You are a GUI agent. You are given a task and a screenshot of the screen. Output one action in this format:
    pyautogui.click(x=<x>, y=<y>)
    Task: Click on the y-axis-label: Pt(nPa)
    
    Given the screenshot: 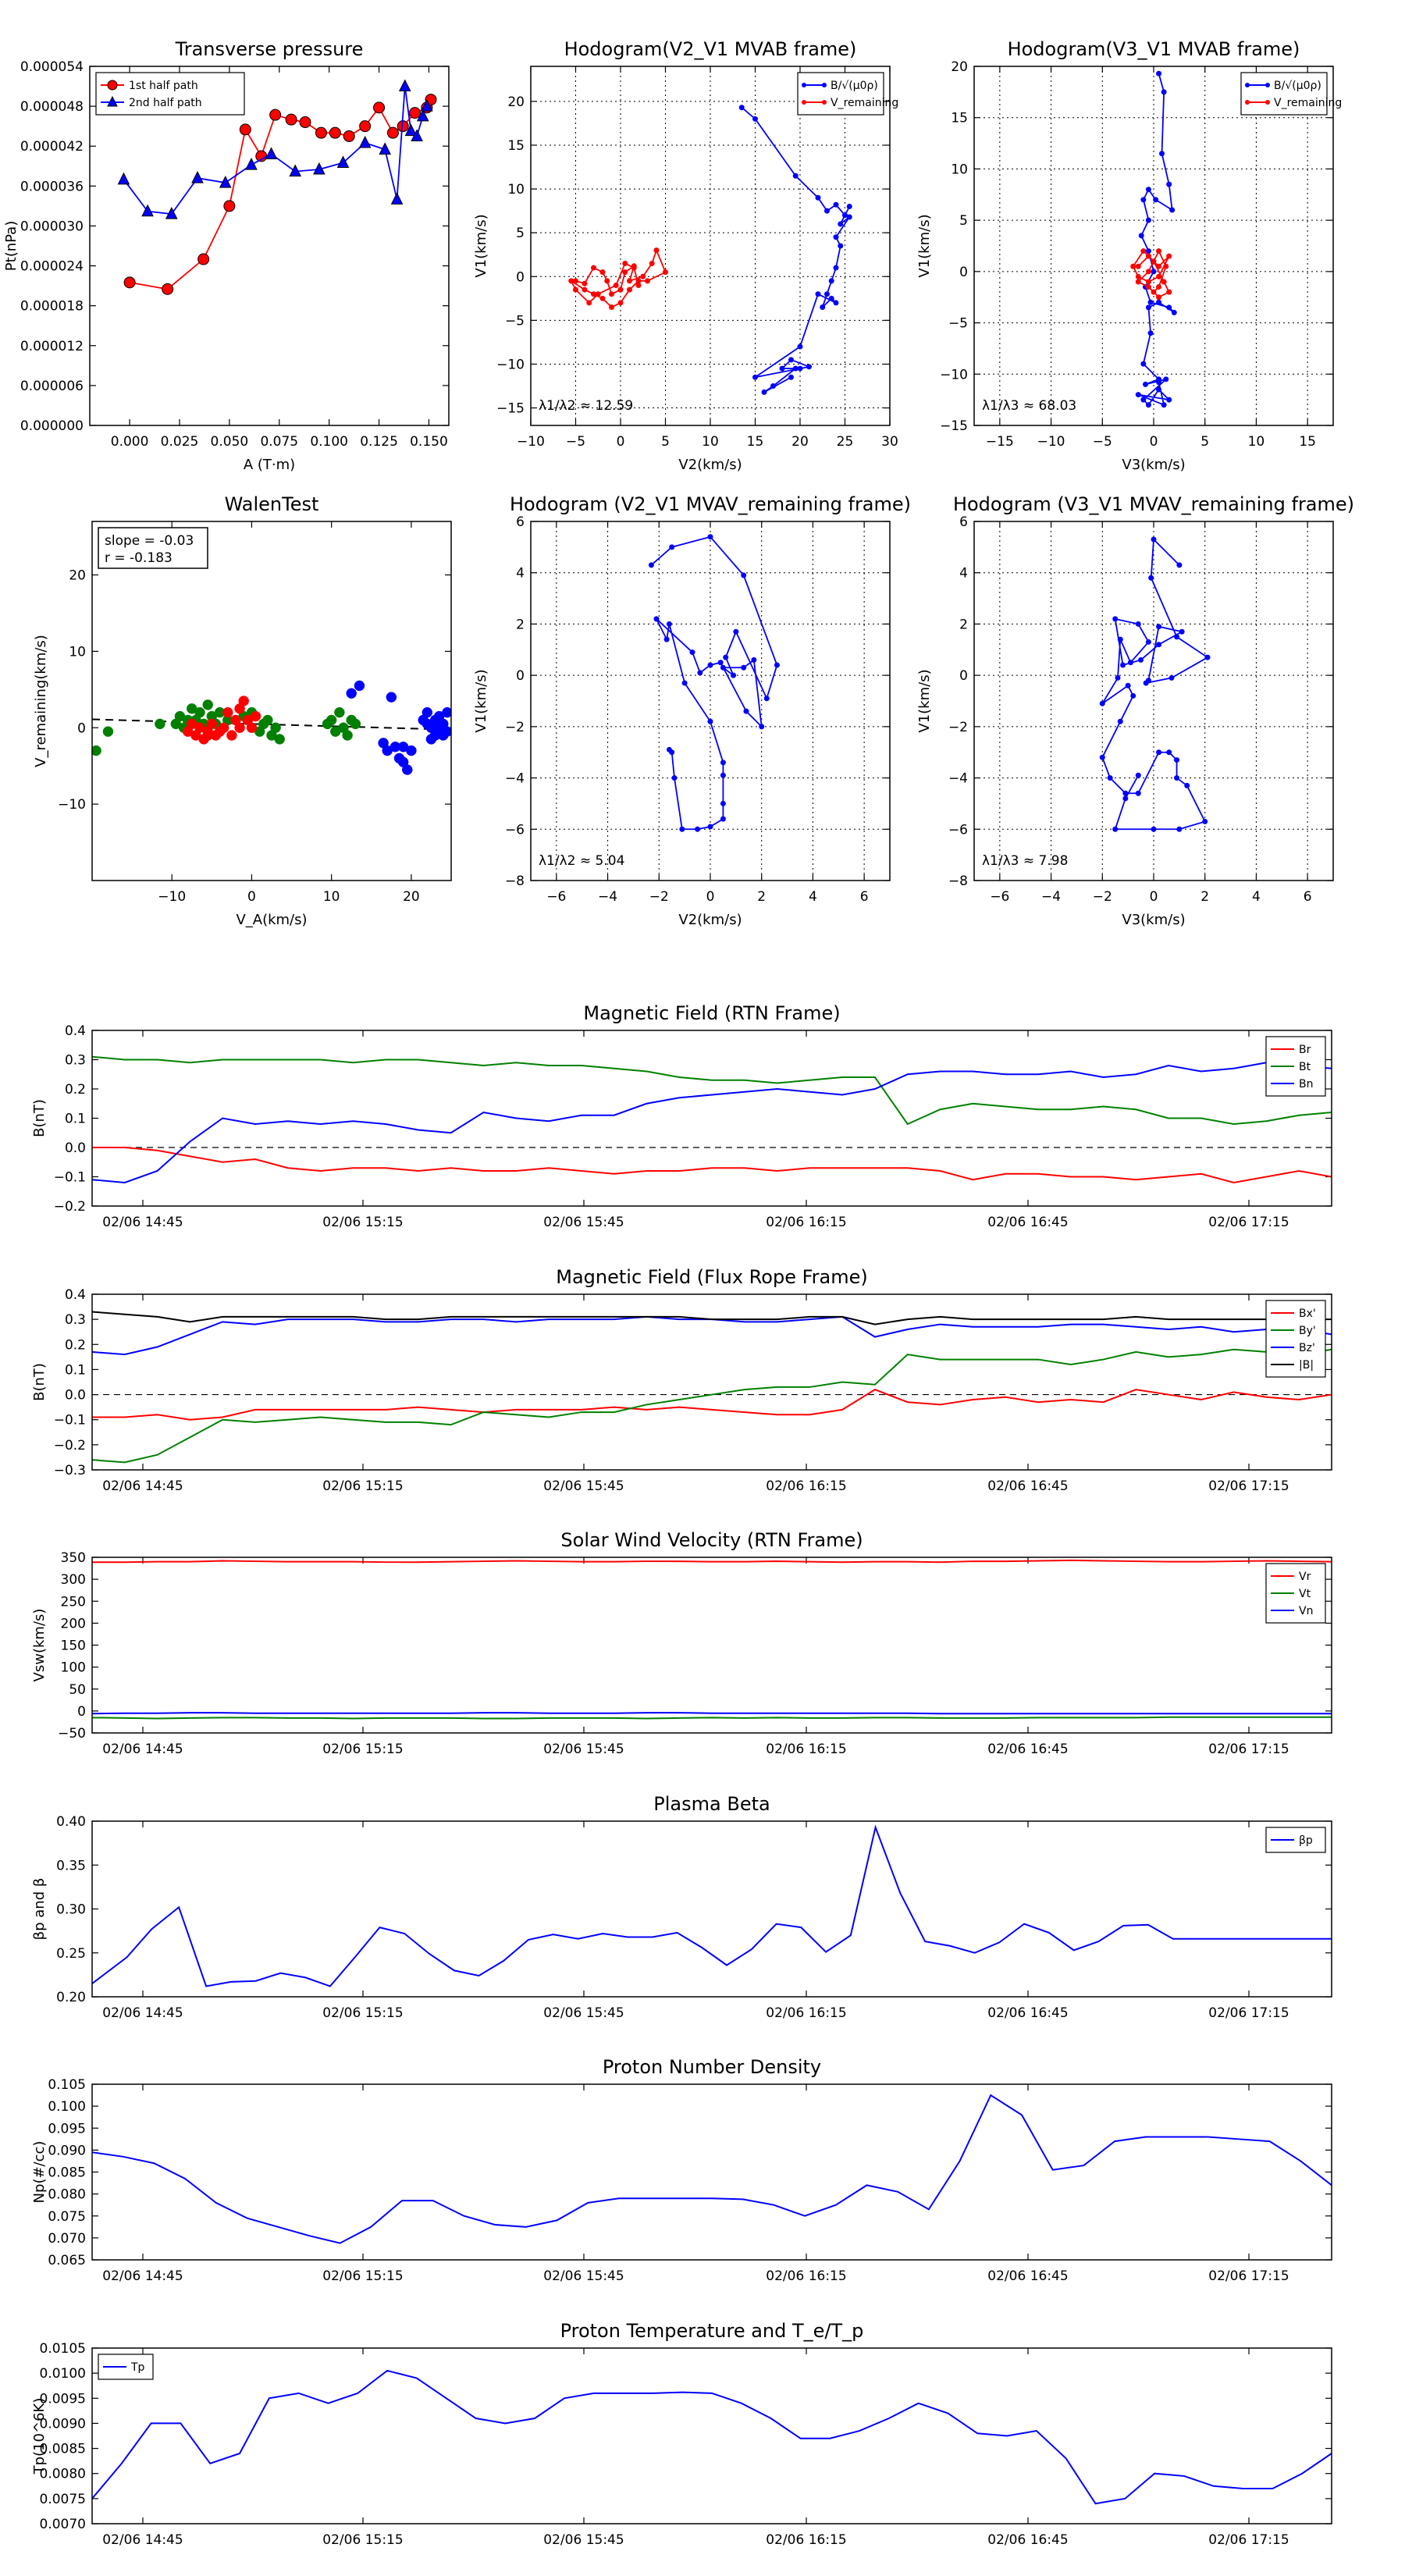 What is the action you would take?
    pyautogui.click(x=12, y=246)
    